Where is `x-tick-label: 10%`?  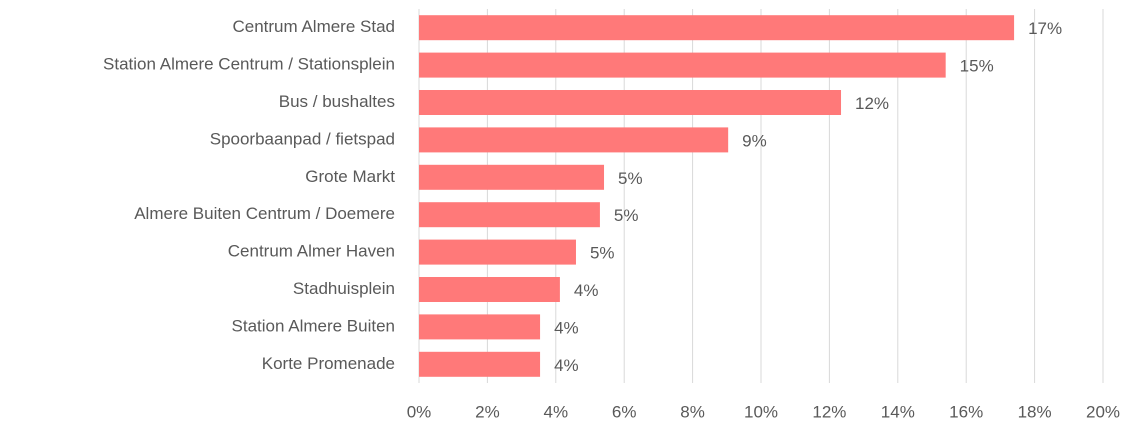 x-tick-label: 10% is located at coordinates (761, 411).